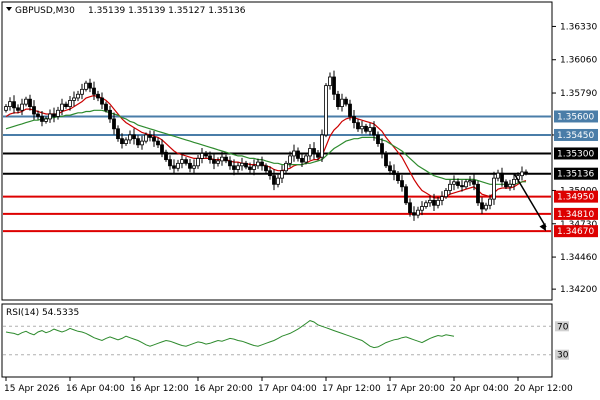 The height and width of the screenshot is (400, 600). I want to click on time-tick-label: 16 Apr 12:00, so click(159, 389).